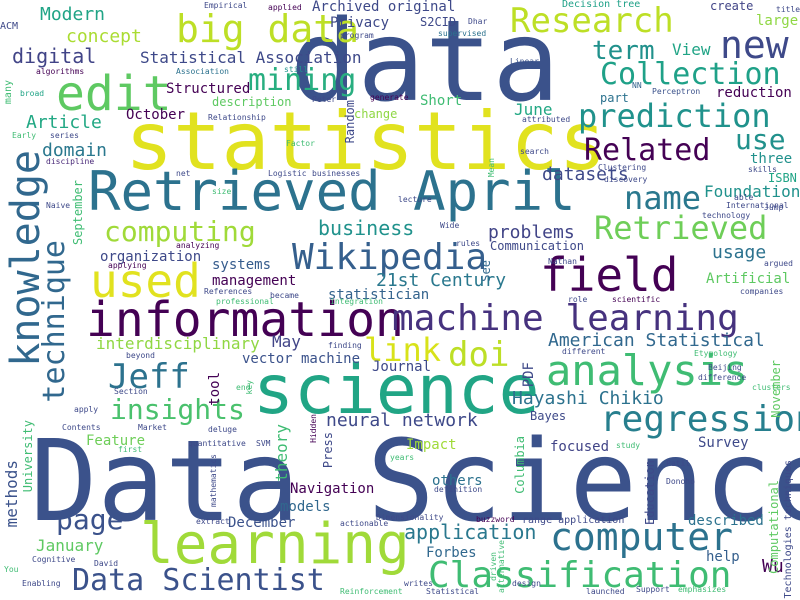  What do you see at coordinates (626, 179) in the screenshot?
I see `word-discovery: discovery` at bounding box center [626, 179].